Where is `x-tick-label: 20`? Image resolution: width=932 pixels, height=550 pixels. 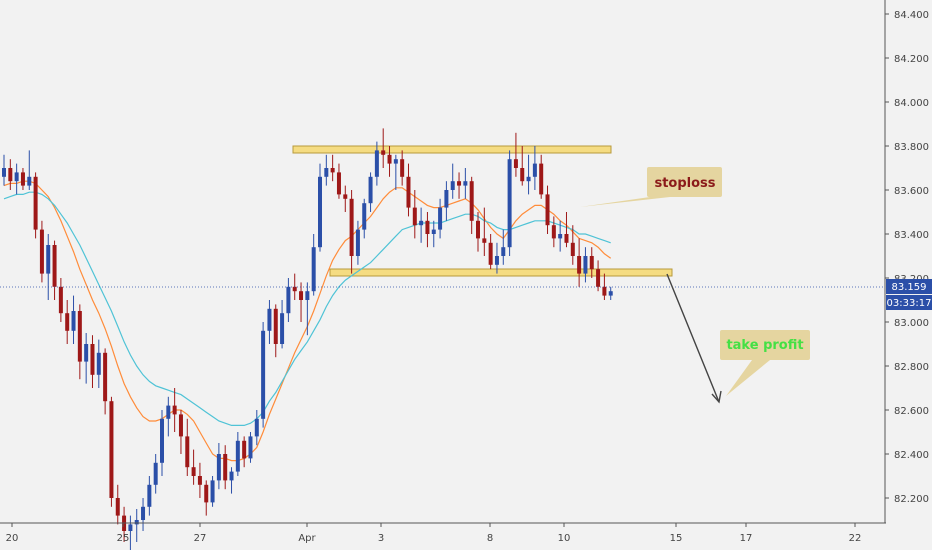 x-tick-label: 20 is located at coordinates (12, 538).